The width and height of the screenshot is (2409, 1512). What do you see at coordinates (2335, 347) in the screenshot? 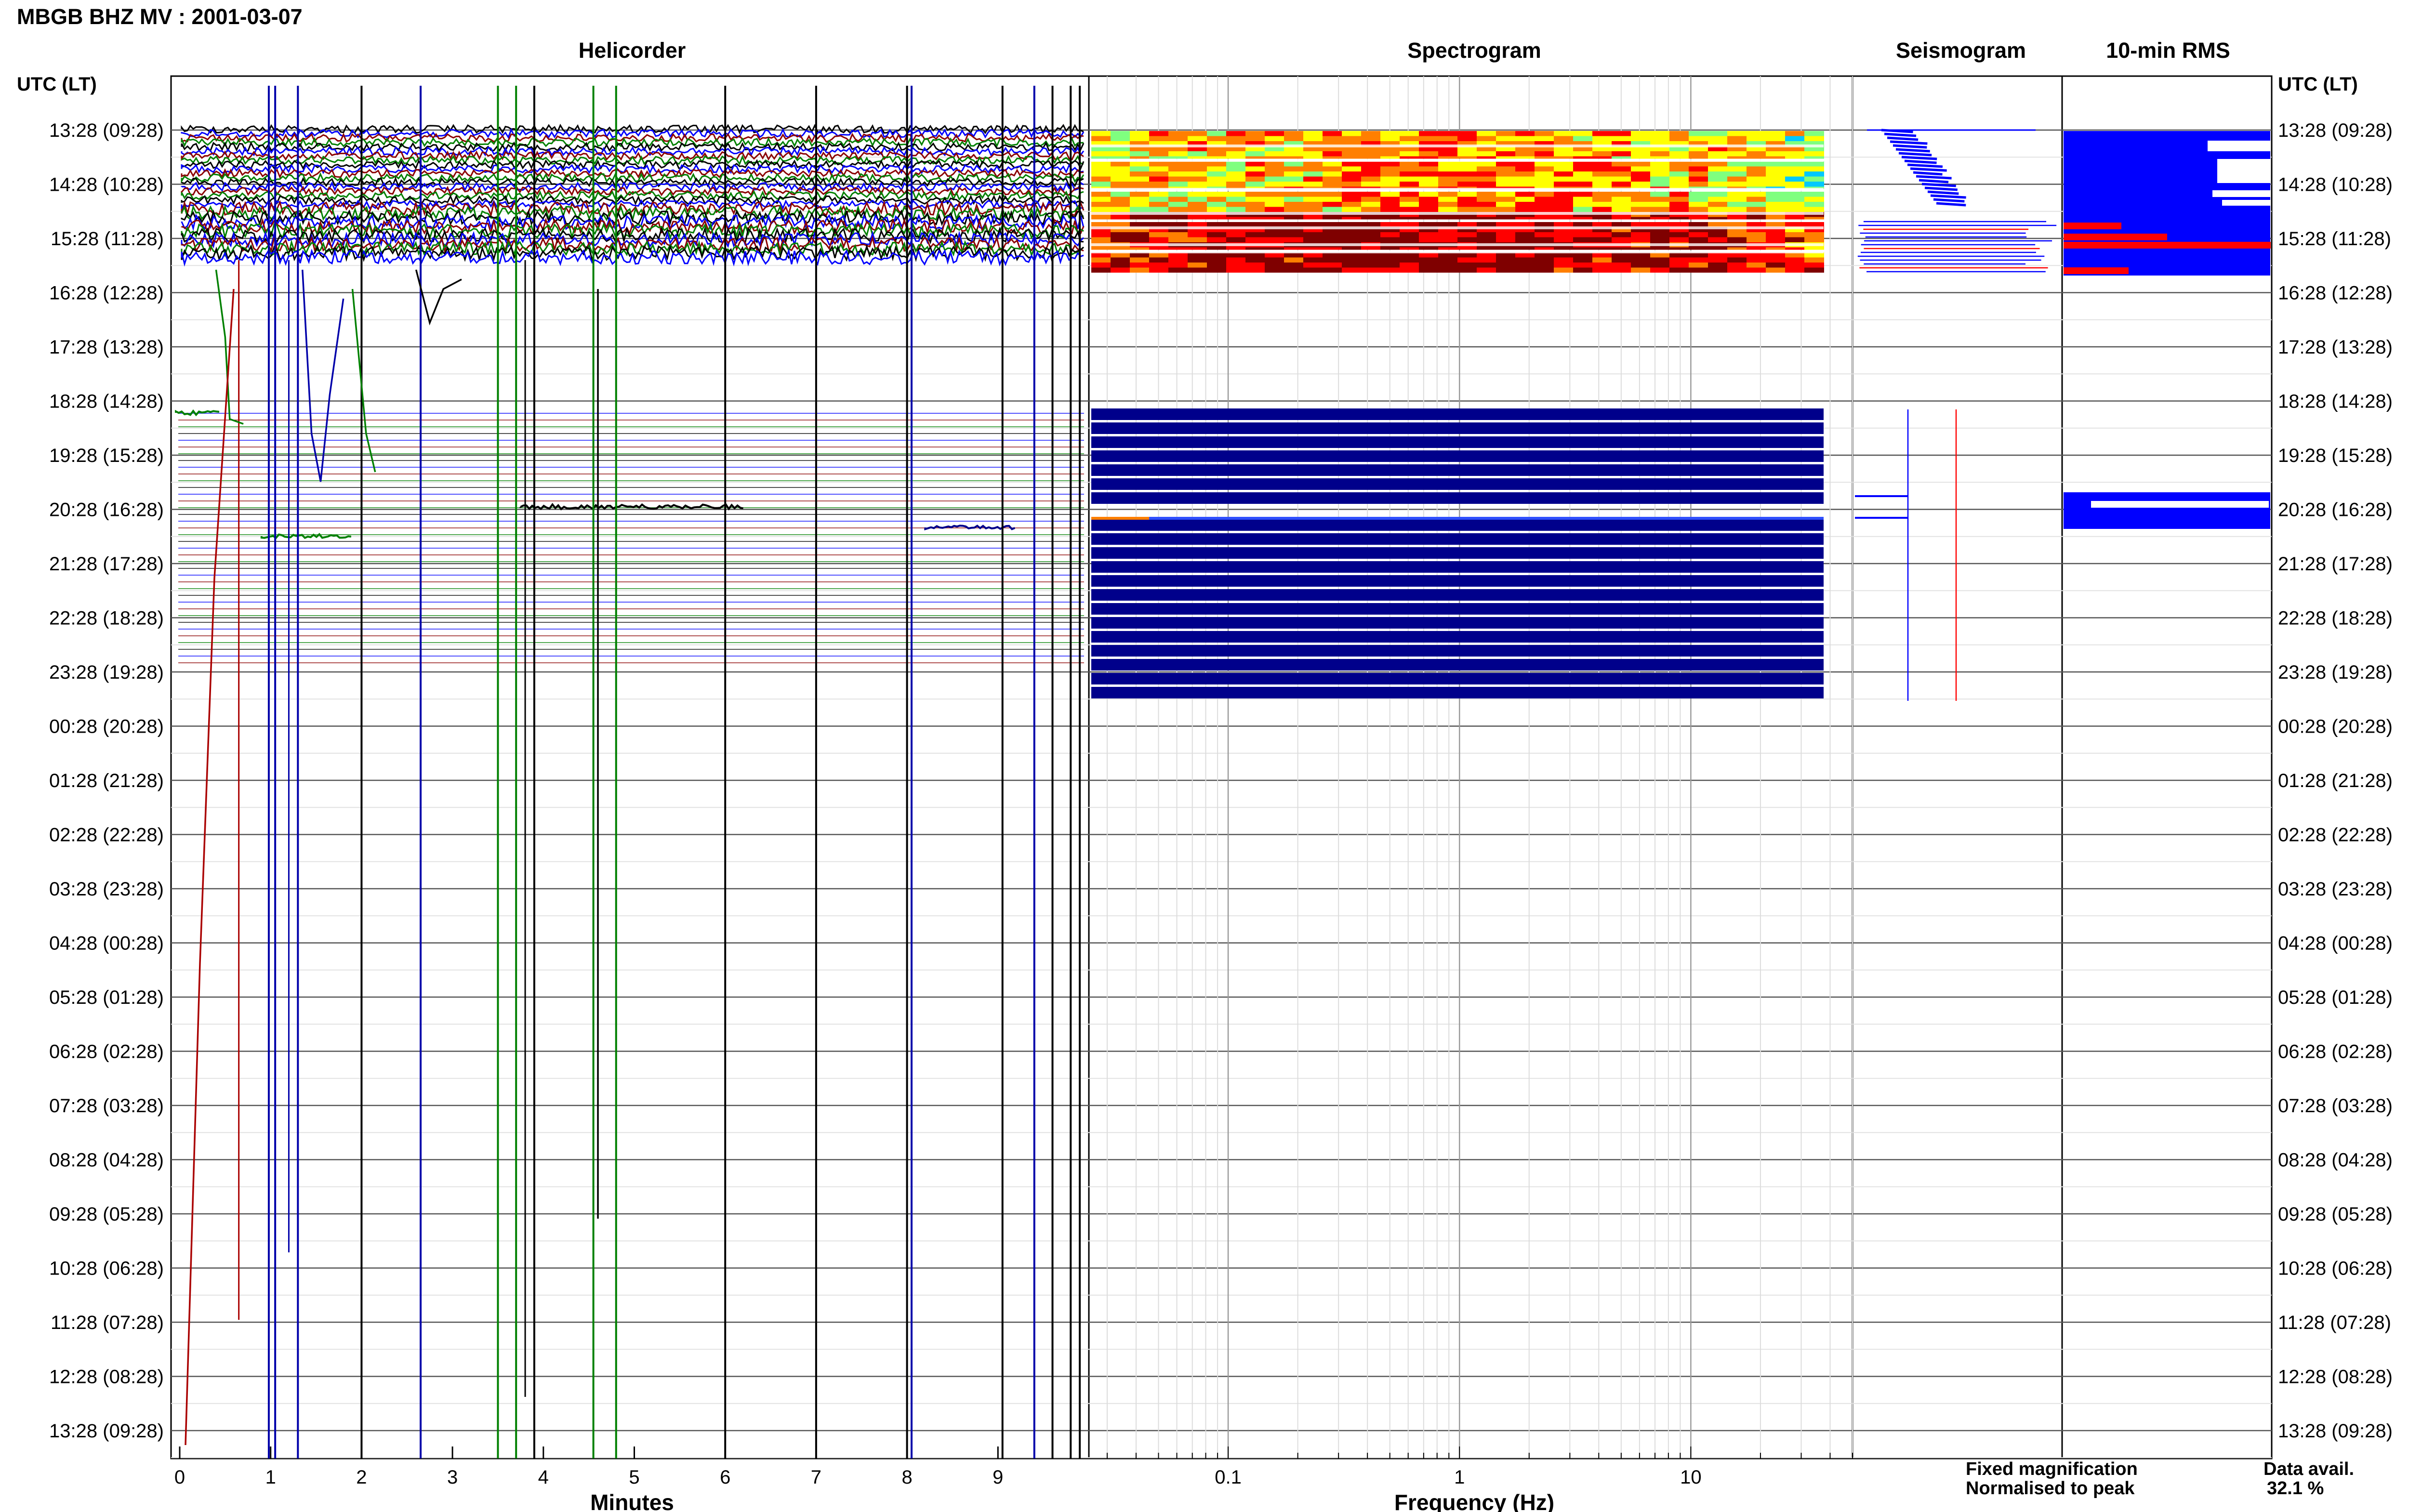
I see `time-label-right: 17:28 (13:28)` at bounding box center [2335, 347].